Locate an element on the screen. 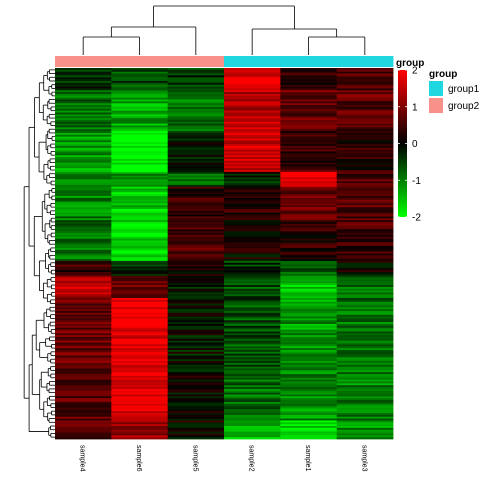 The height and width of the screenshot is (480, 480). column-label: sample4 is located at coordinates (82, 458).